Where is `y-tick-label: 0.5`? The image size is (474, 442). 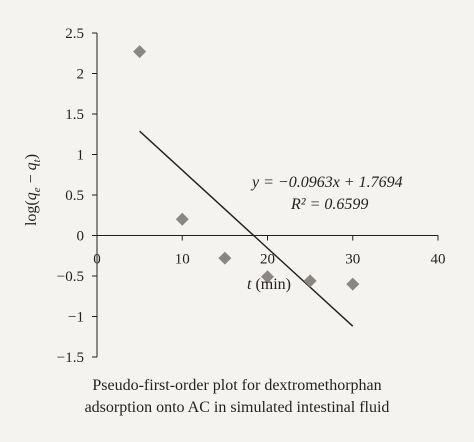
y-tick-label: 0.5 is located at coordinates (74, 196).